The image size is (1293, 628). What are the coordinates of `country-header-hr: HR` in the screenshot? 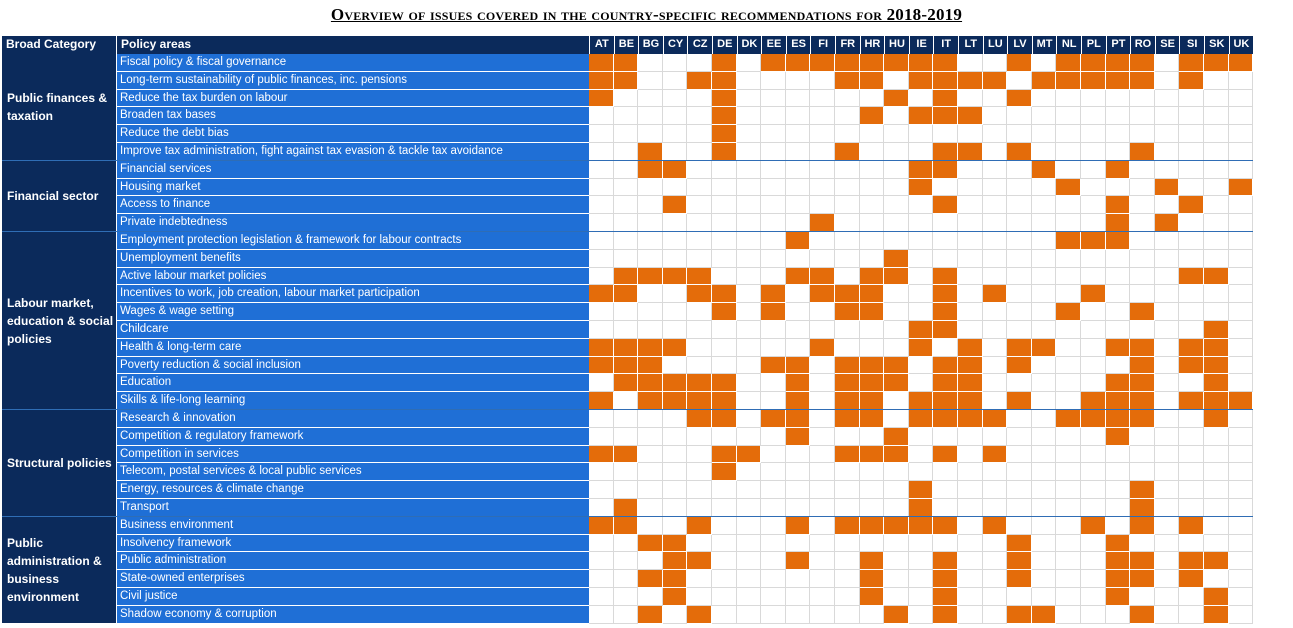 It's located at (872, 45).